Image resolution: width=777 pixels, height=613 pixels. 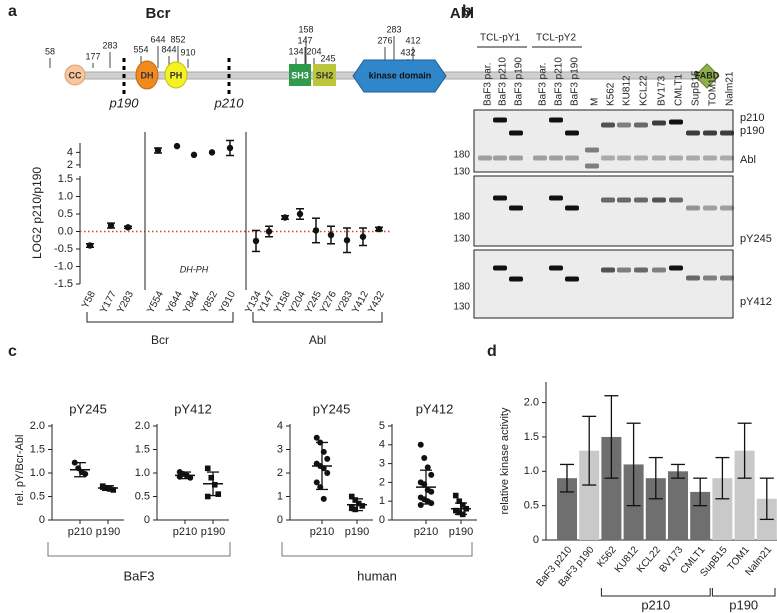 I want to click on blot-label: p190, so click(x=752, y=131).